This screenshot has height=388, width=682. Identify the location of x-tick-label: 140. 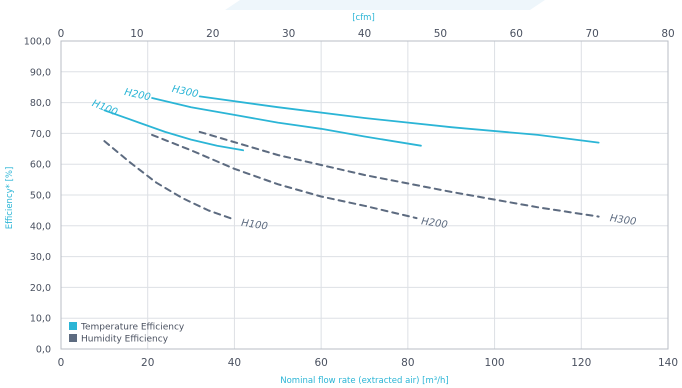
(668, 363).